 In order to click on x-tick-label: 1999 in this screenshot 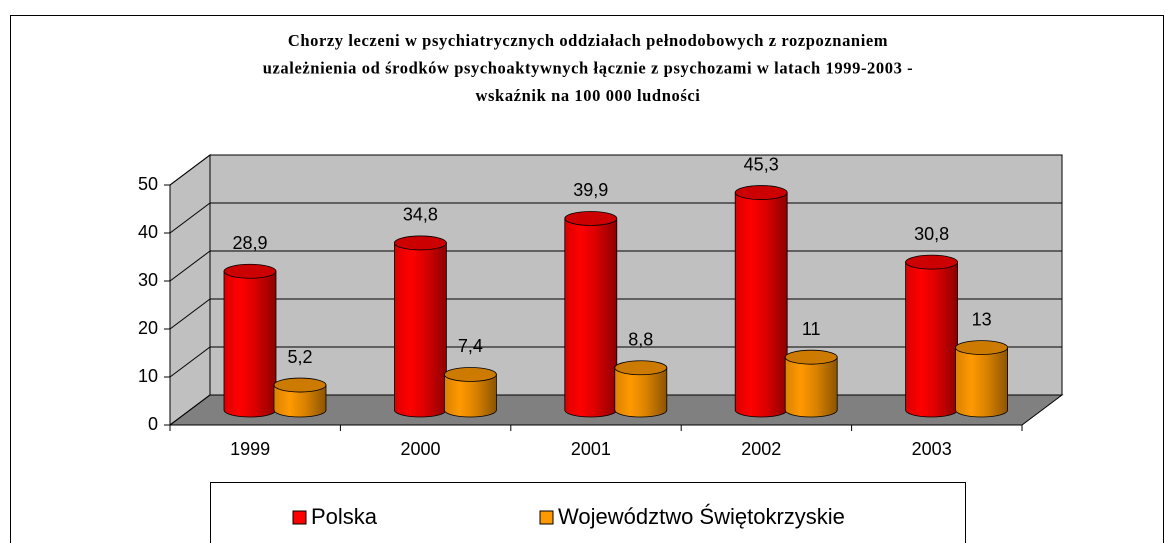, I will do `click(250, 449)`.